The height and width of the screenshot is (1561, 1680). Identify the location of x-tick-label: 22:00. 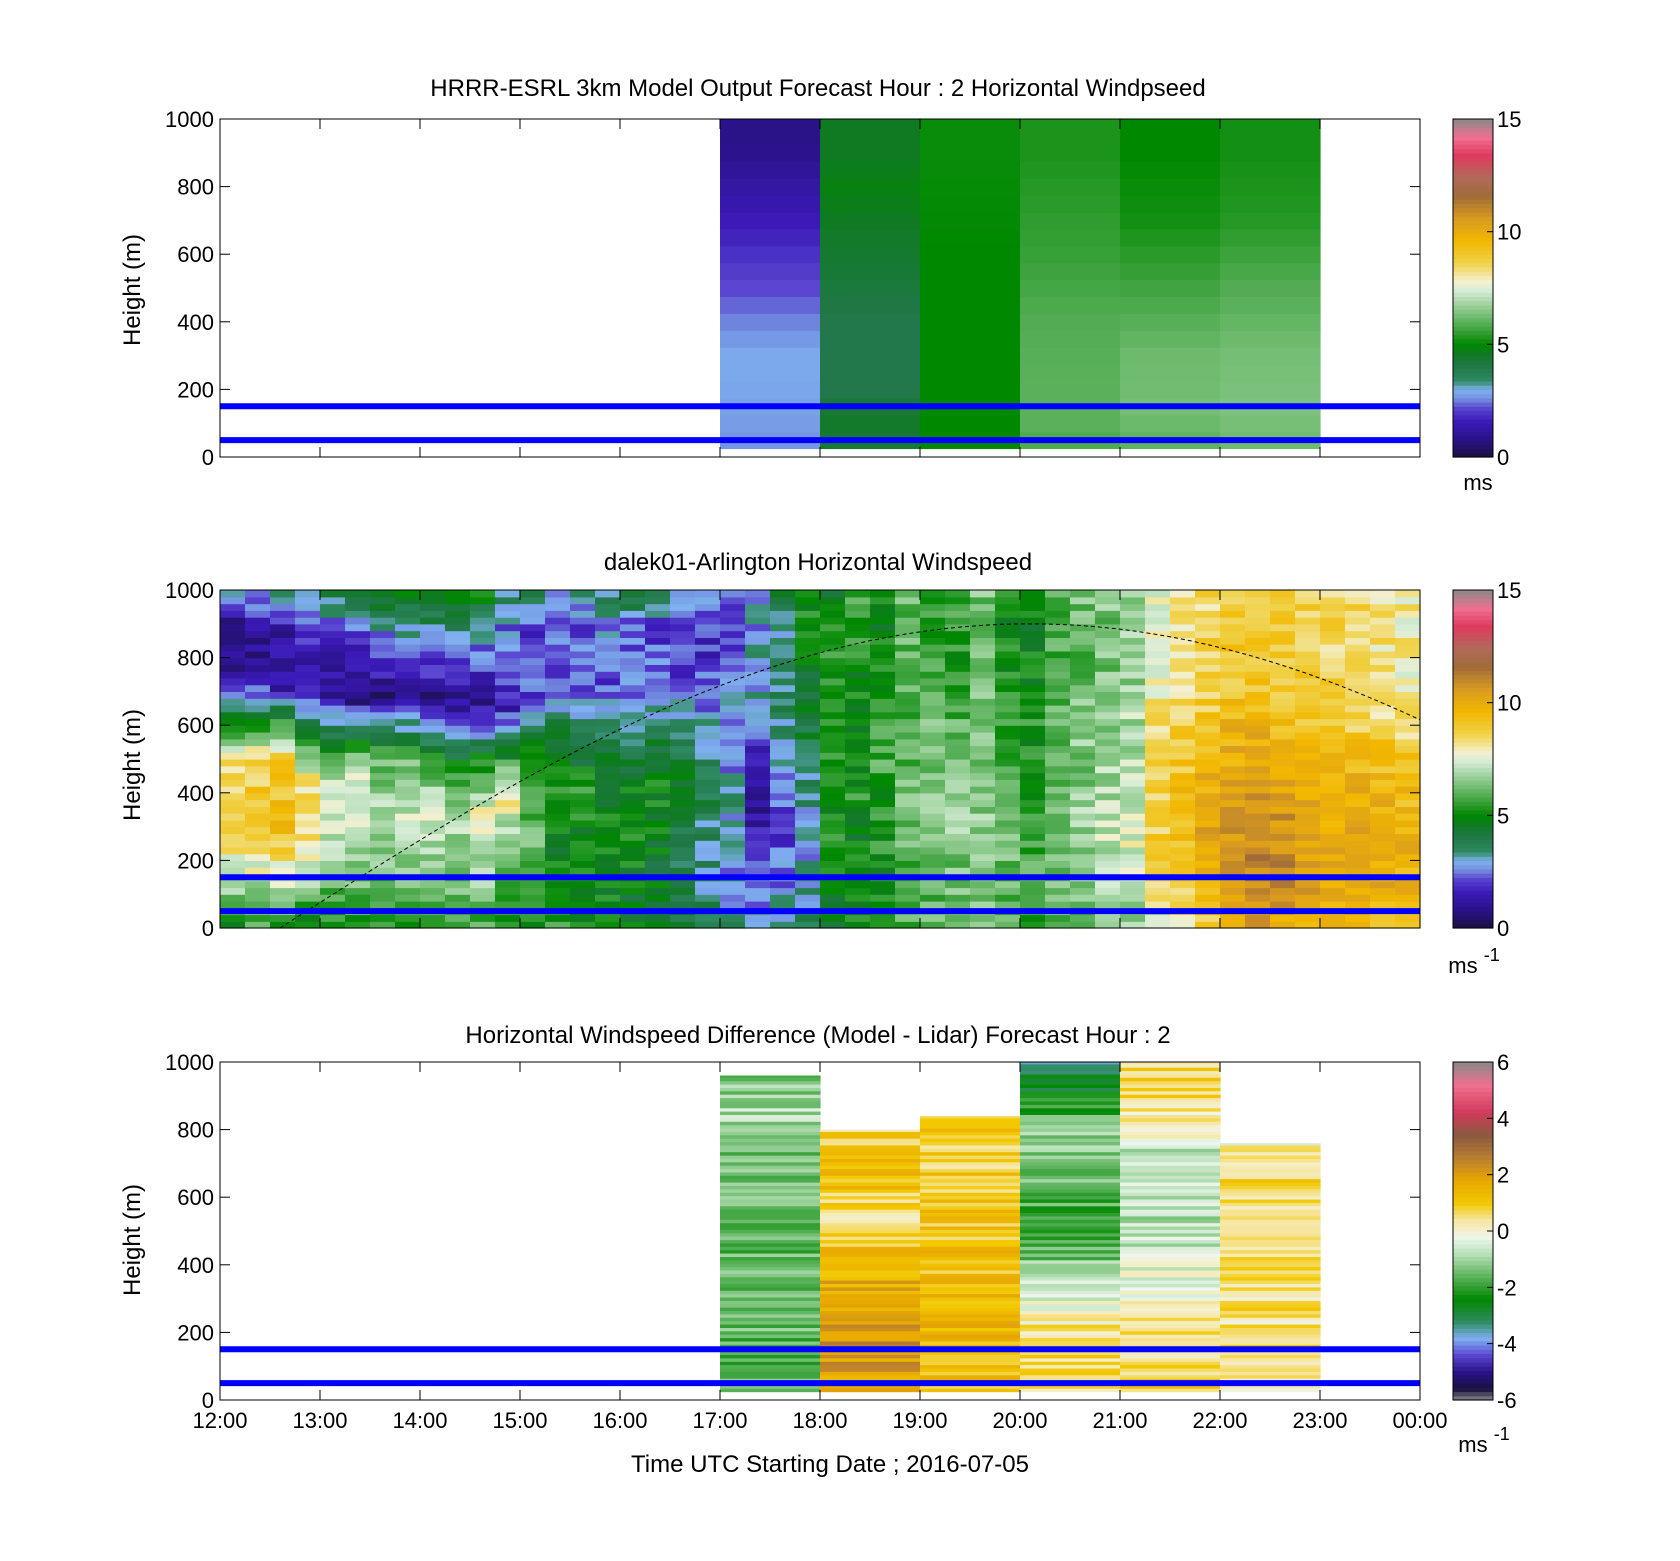
(1219, 1420).